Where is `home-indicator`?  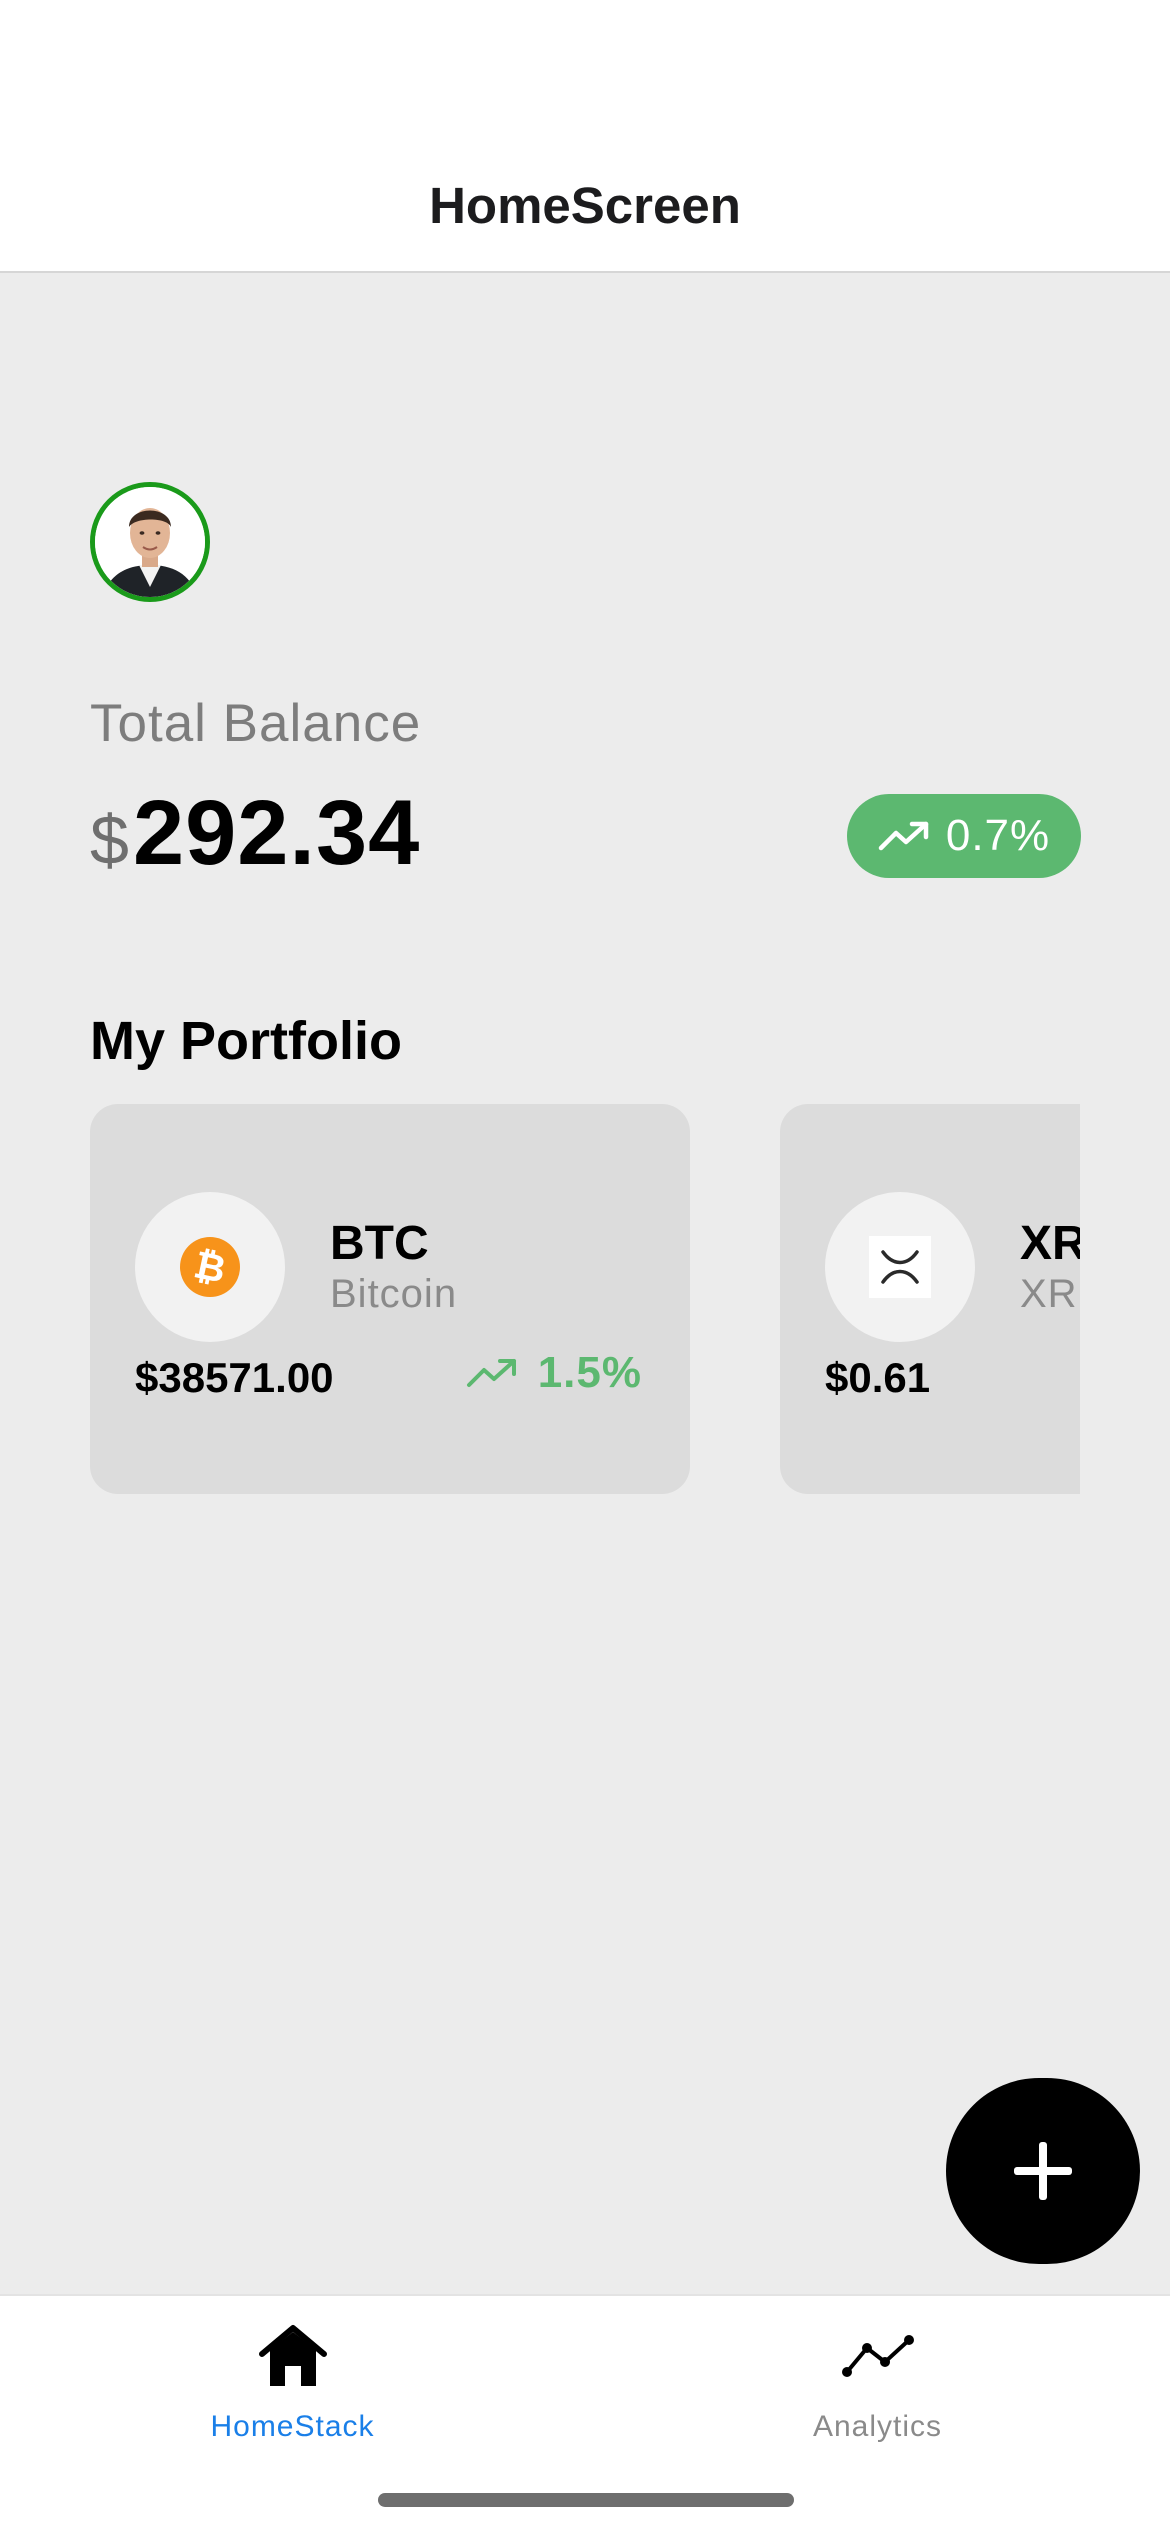
home-indicator is located at coordinates (586, 2500).